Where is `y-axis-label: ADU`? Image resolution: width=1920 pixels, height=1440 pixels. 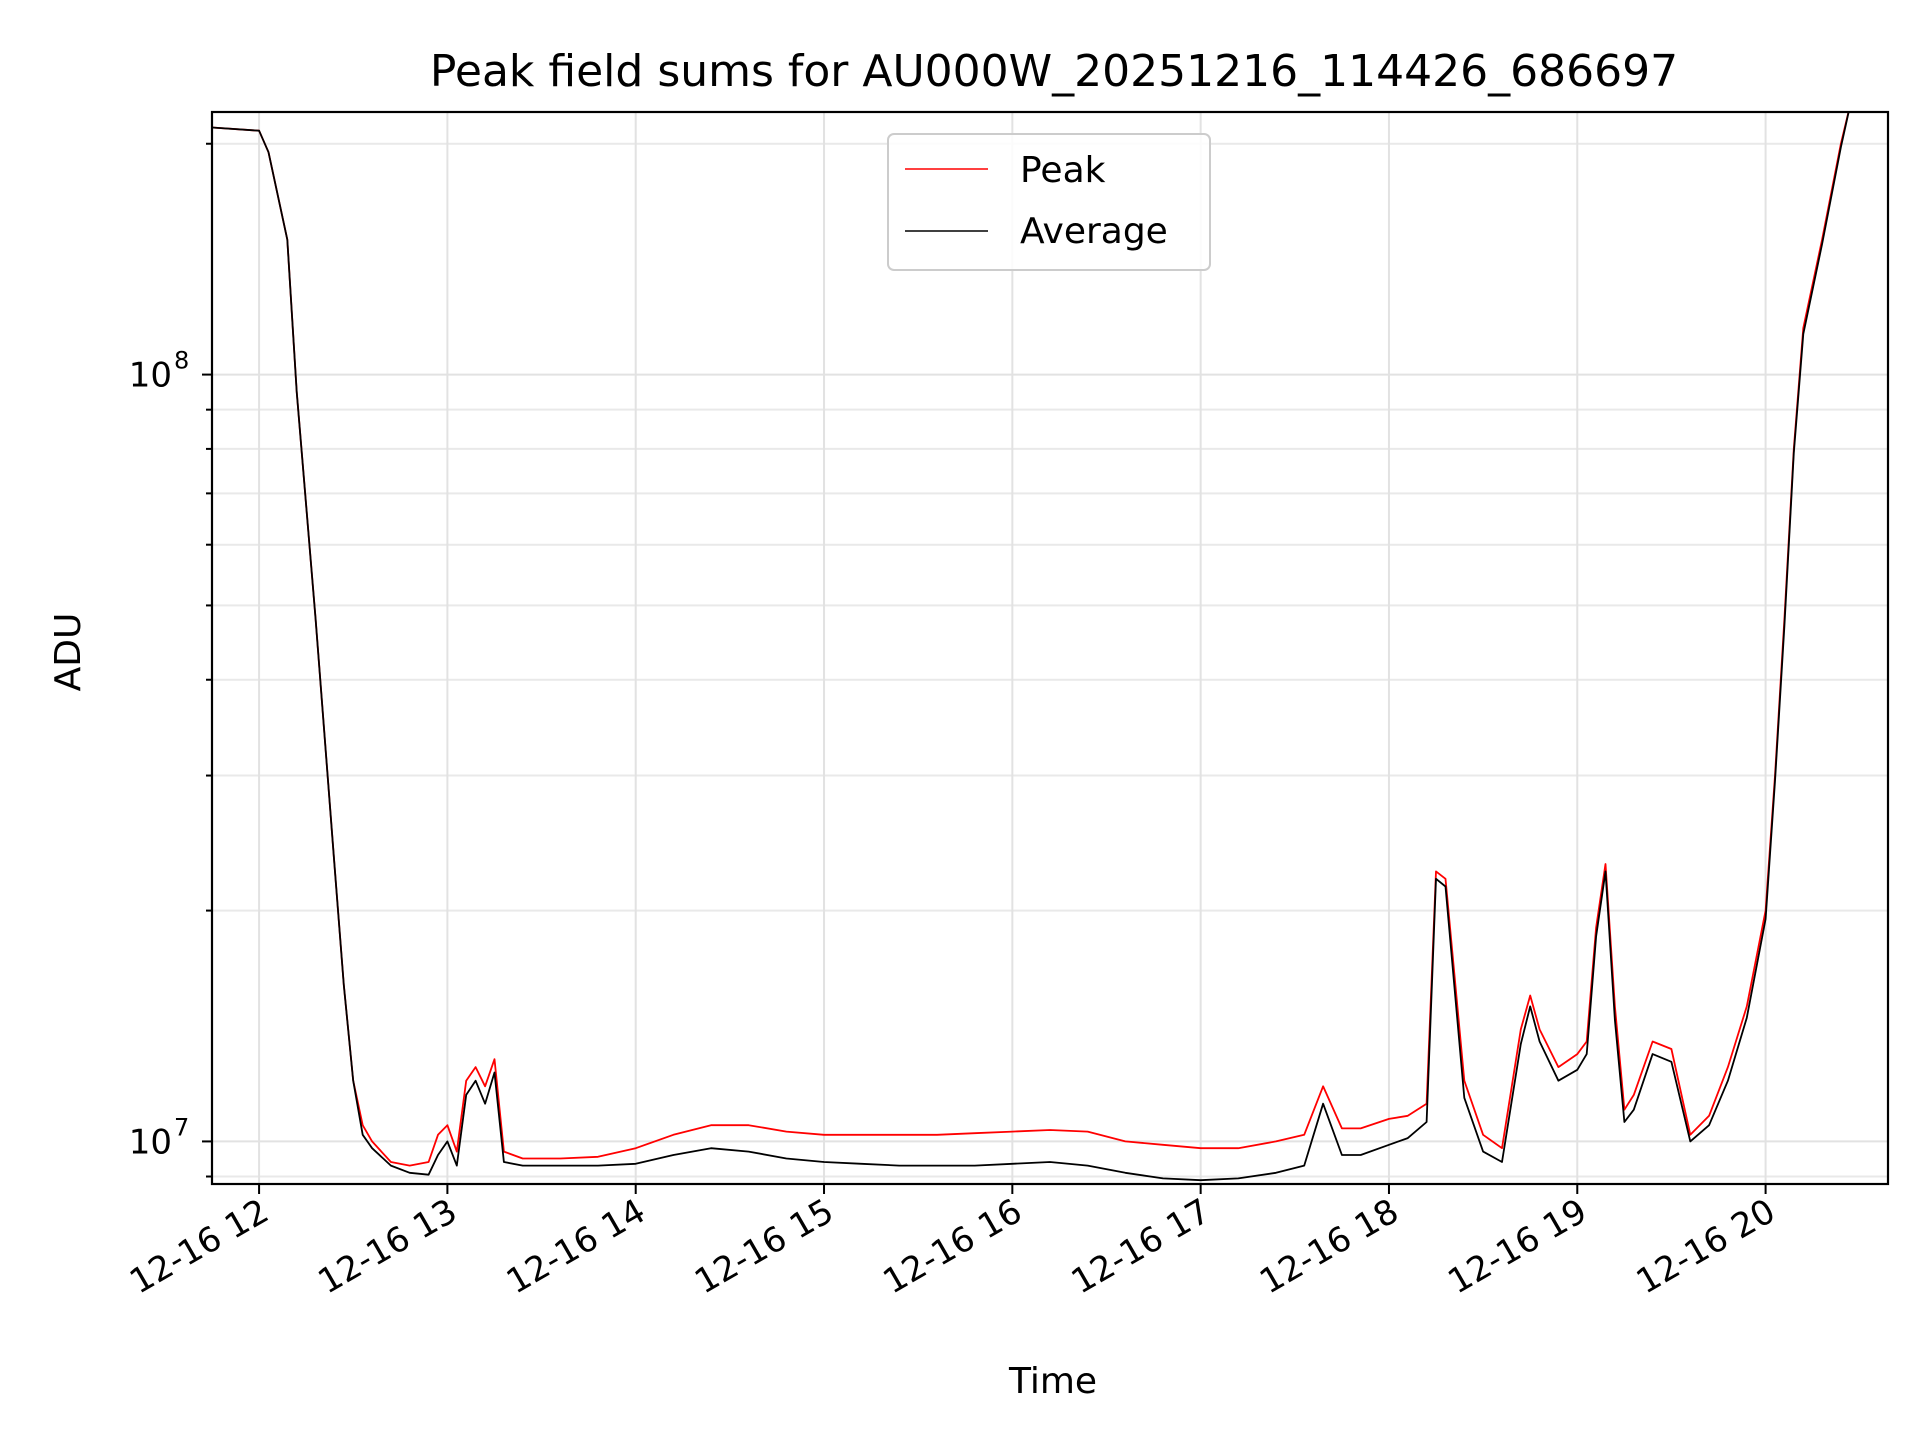 y-axis-label: ADU is located at coordinates (68, 652).